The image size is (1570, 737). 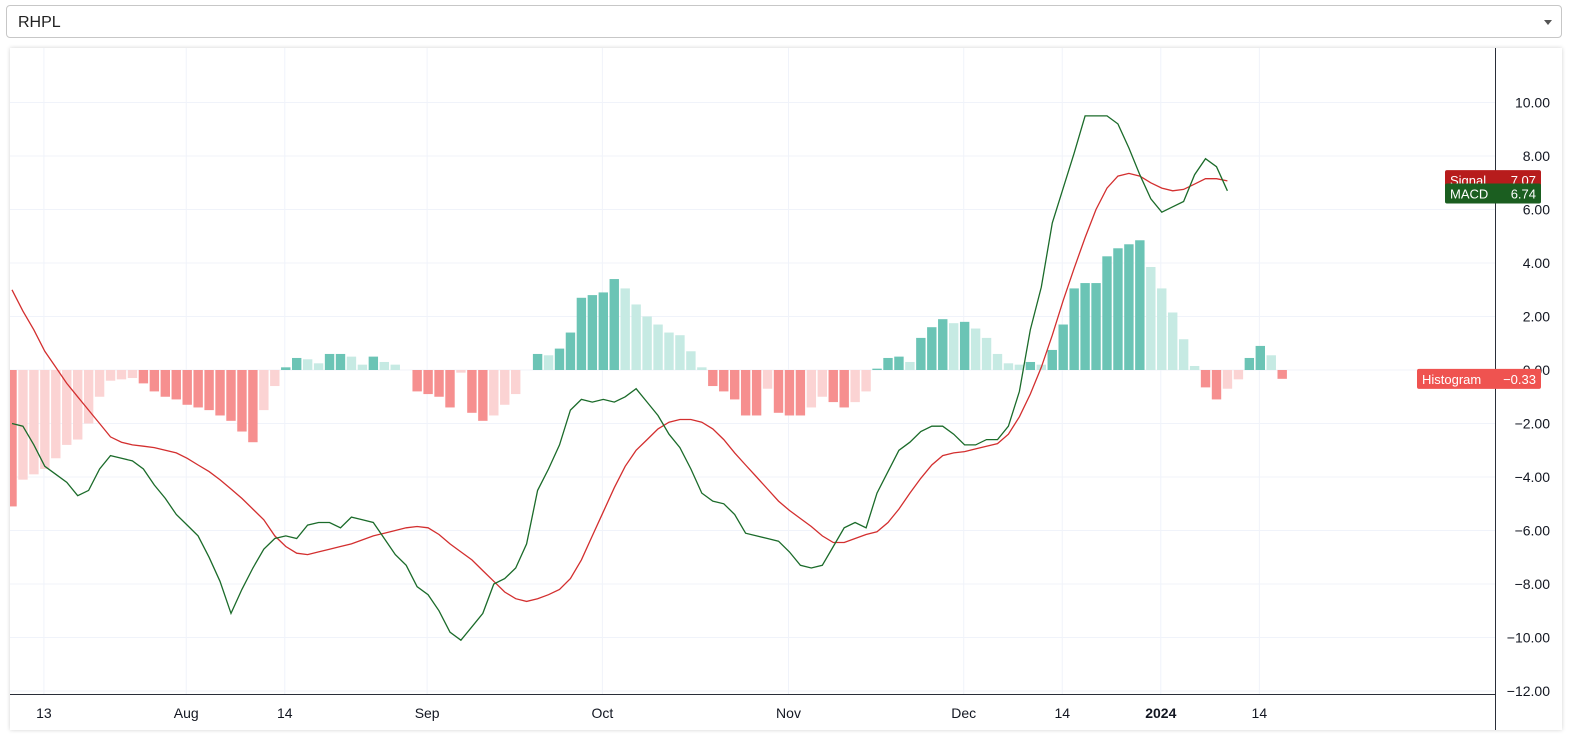 I want to click on macd-badge: MACD 6.74, so click(x=1493, y=193).